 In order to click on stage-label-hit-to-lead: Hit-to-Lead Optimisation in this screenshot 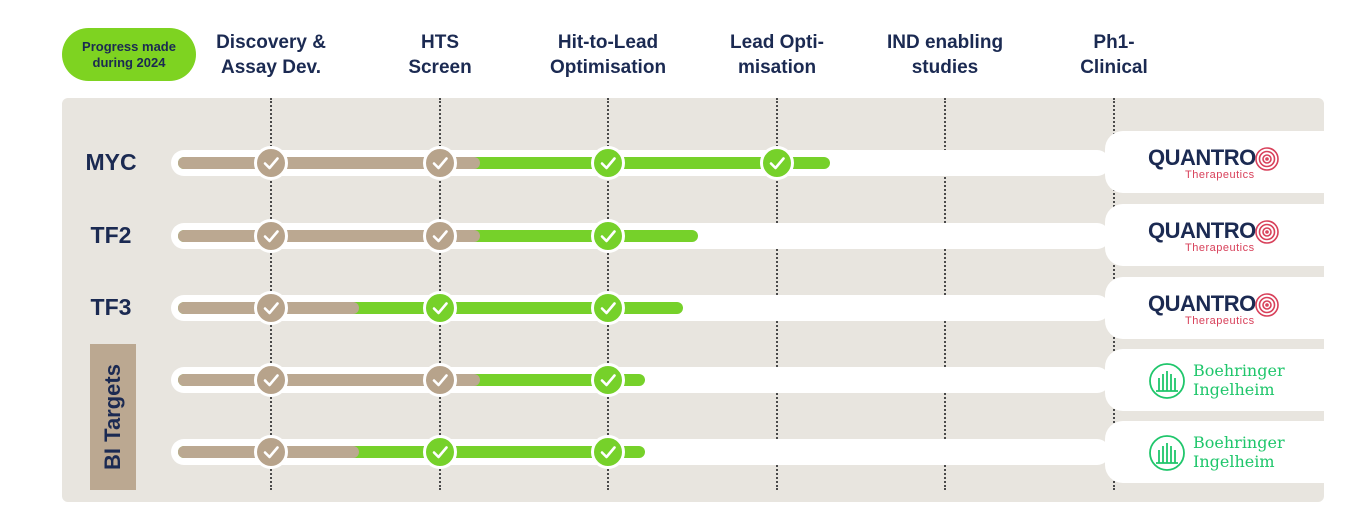, I will do `click(608, 55)`.